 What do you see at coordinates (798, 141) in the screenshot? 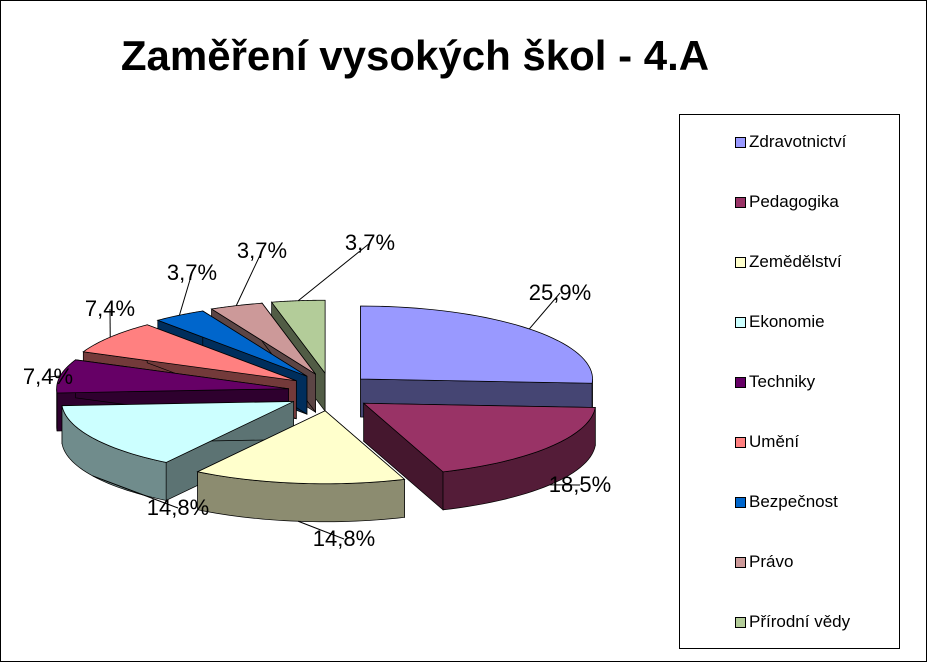
I see `legend-label: Zdravotnictví` at bounding box center [798, 141].